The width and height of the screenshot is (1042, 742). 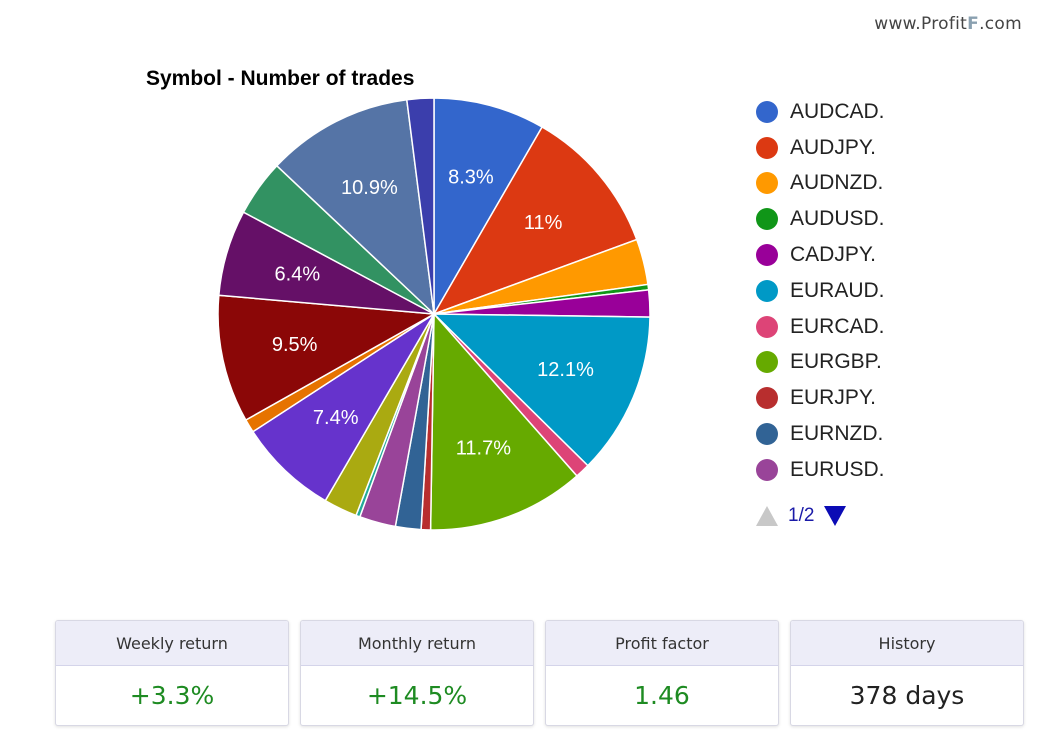 I want to click on legend-item: AUDNZD., so click(x=820, y=184).